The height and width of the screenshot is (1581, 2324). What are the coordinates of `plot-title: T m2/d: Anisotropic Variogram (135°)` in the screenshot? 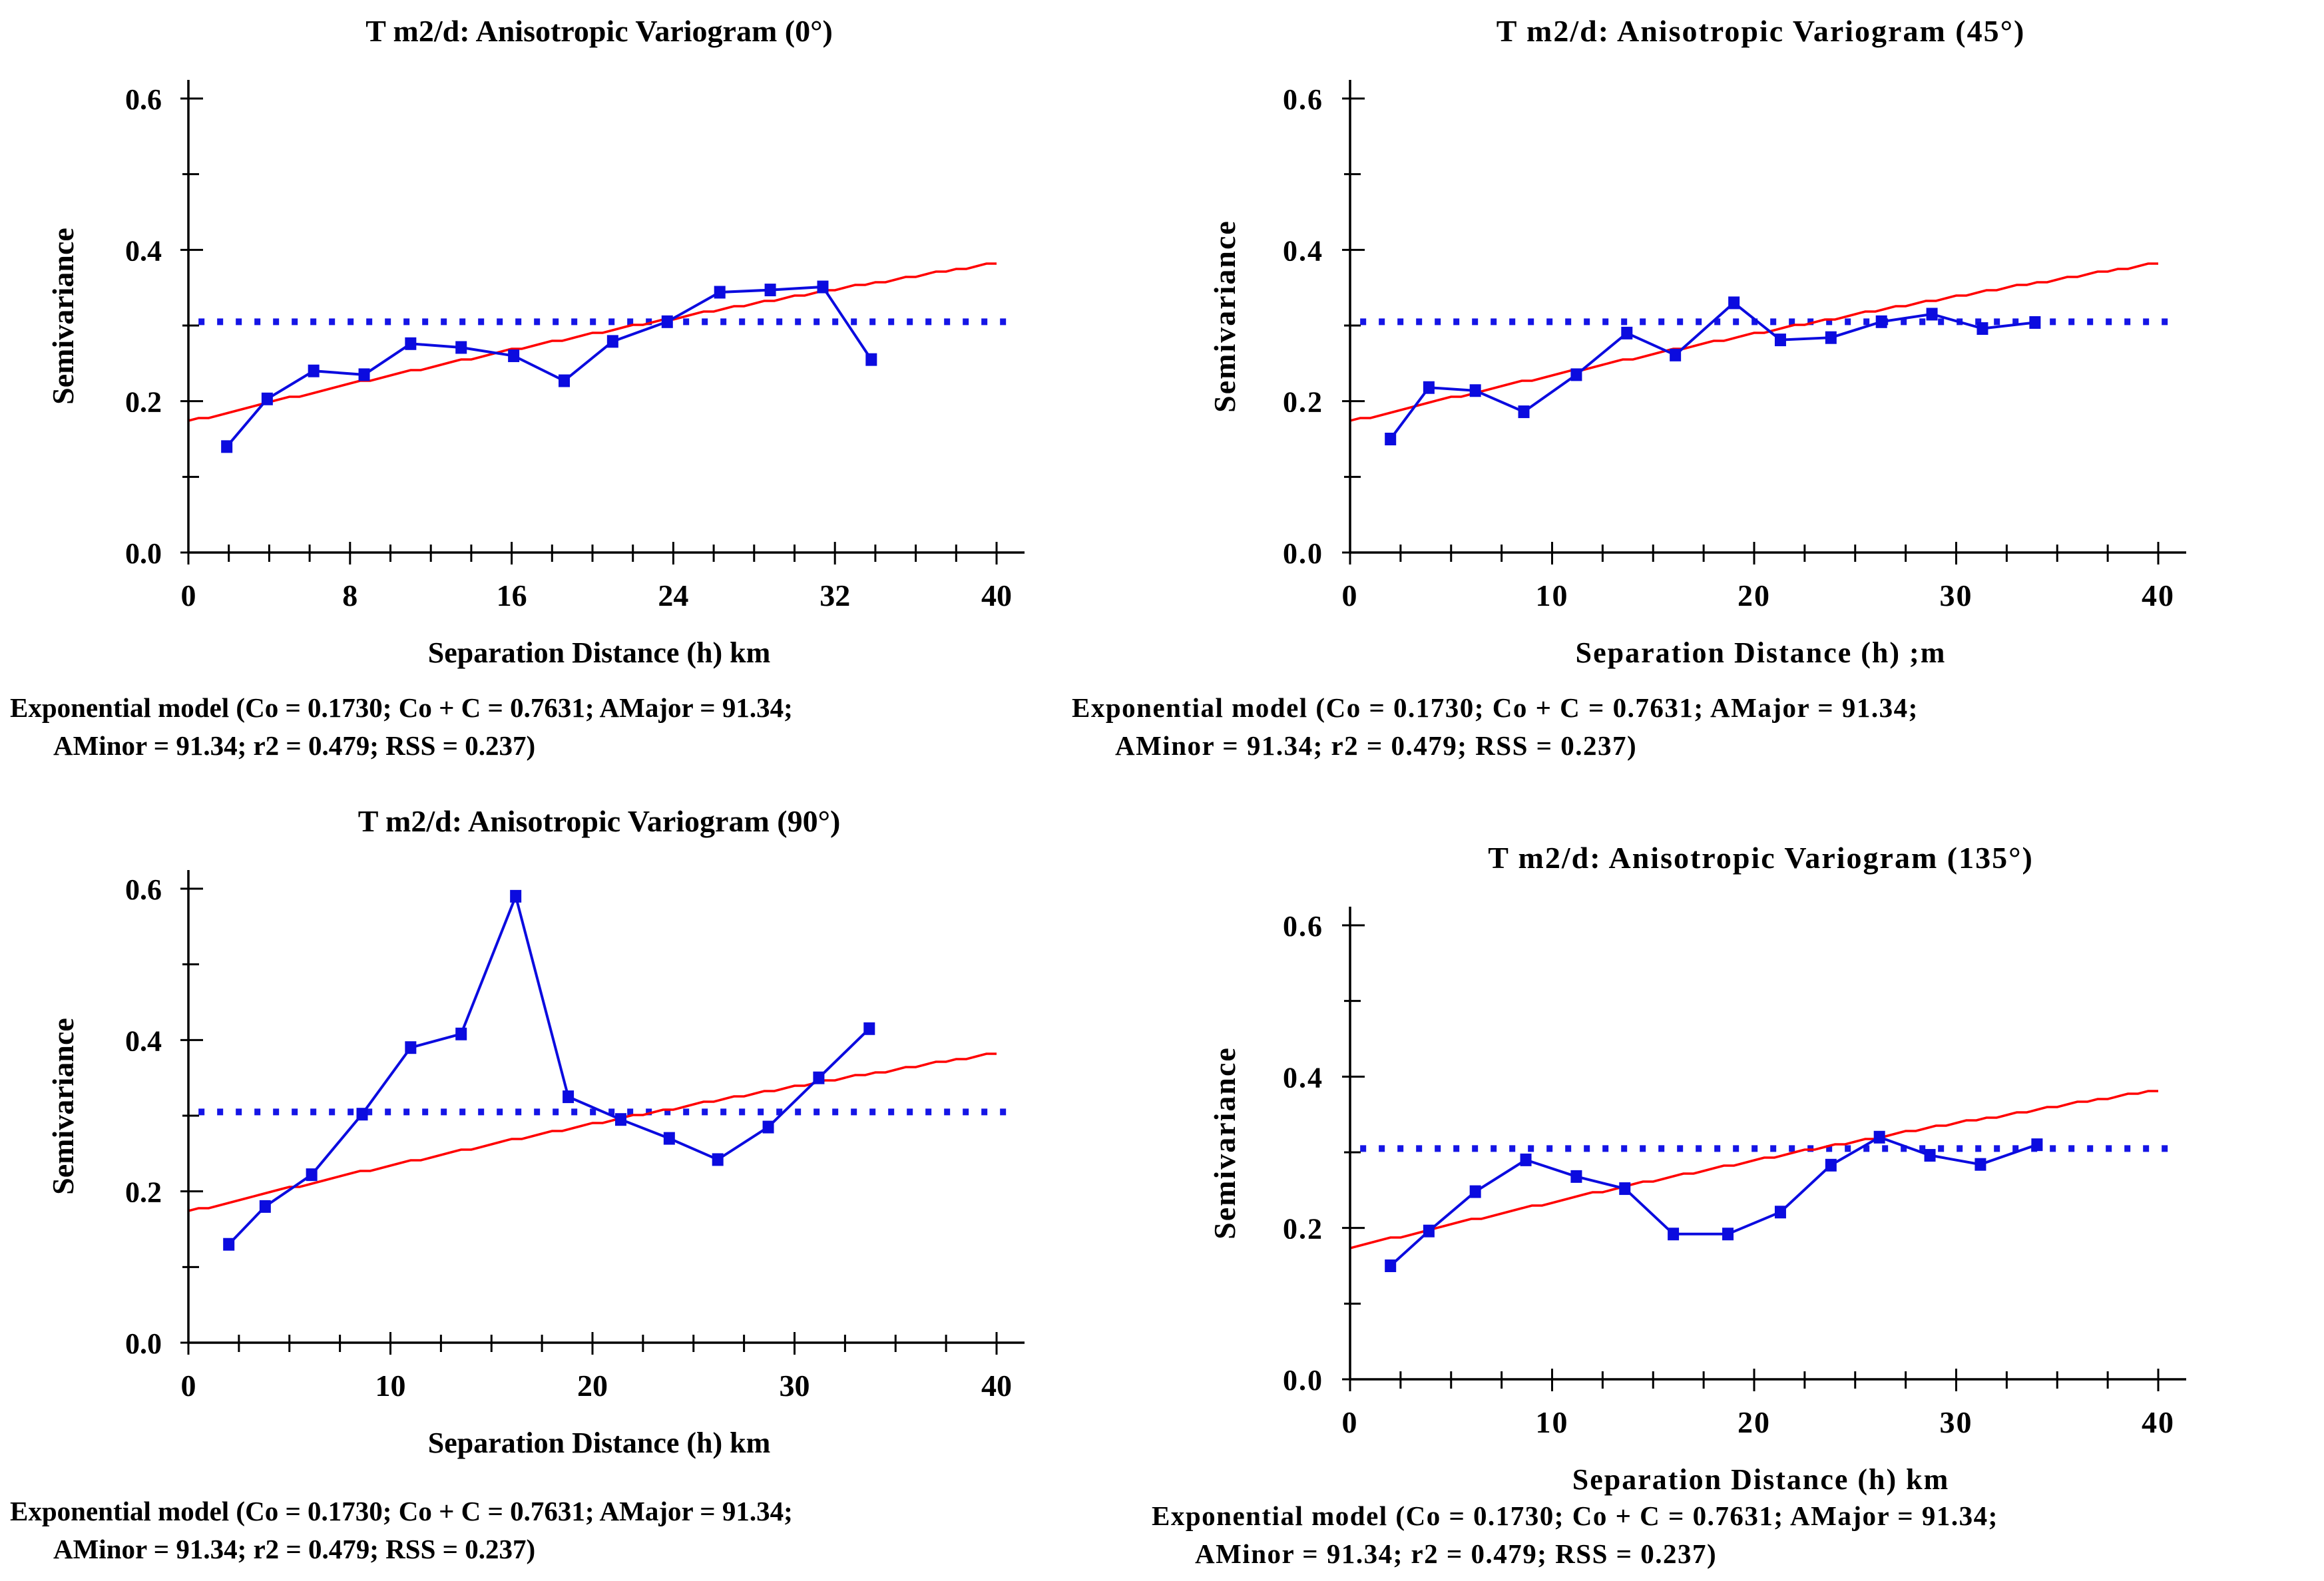 It's located at (1761, 858).